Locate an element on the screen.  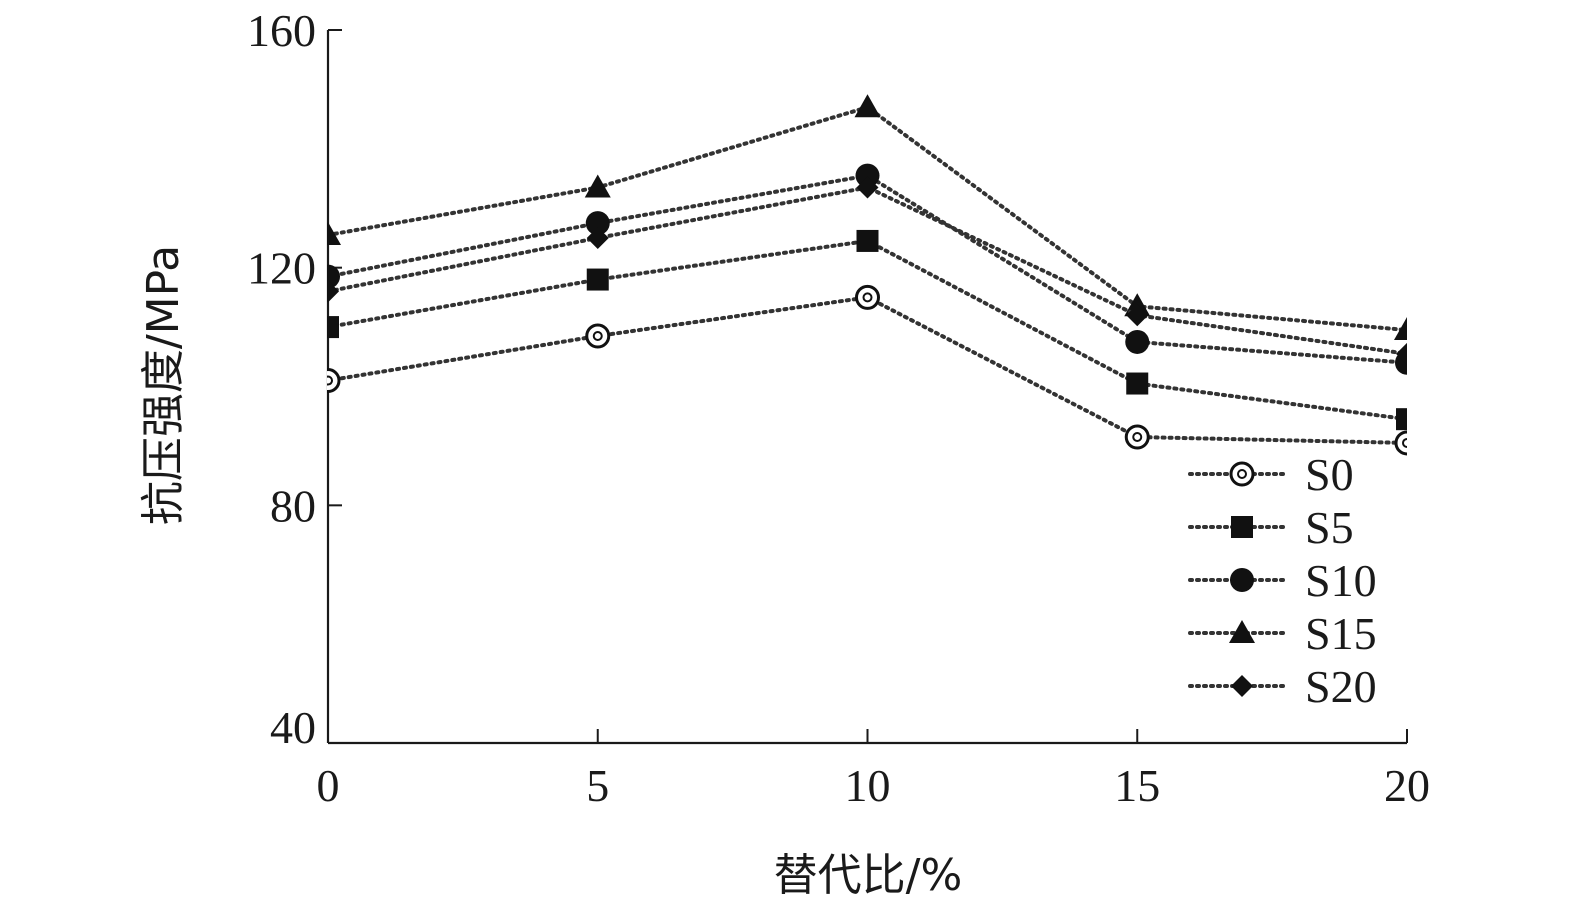
series-S0 is located at coordinates (867, 370).